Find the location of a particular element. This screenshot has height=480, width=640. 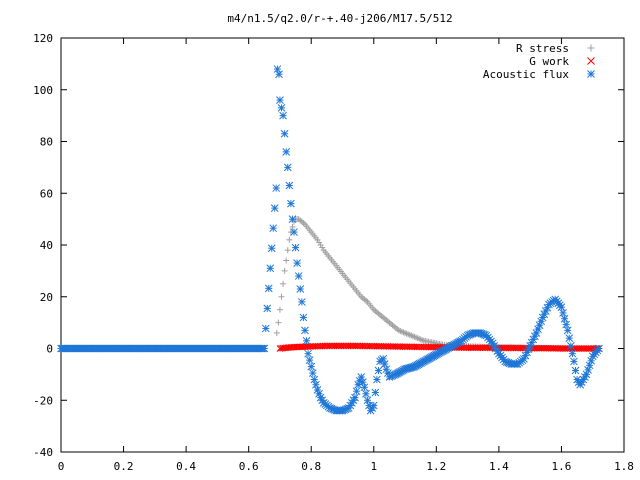

y-tick-label: 60 is located at coordinates (46, 193).